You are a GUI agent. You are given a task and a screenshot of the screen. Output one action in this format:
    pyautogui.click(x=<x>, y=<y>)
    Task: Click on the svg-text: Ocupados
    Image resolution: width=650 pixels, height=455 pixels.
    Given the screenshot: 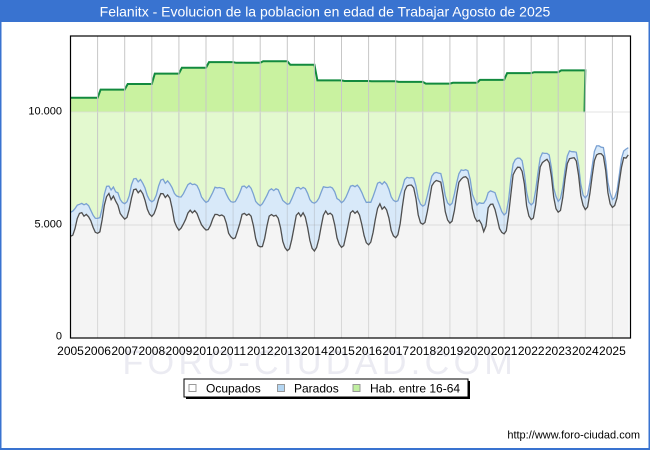 What is the action you would take?
    pyautogui.click(x=233, y=389)
    